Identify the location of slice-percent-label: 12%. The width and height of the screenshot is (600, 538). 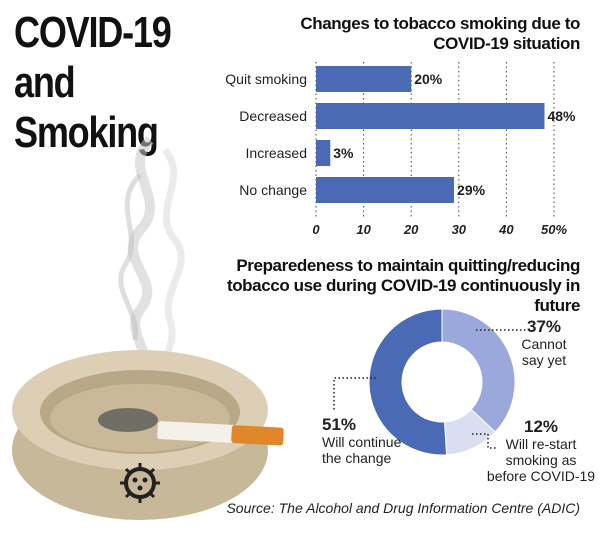
(541, 426).